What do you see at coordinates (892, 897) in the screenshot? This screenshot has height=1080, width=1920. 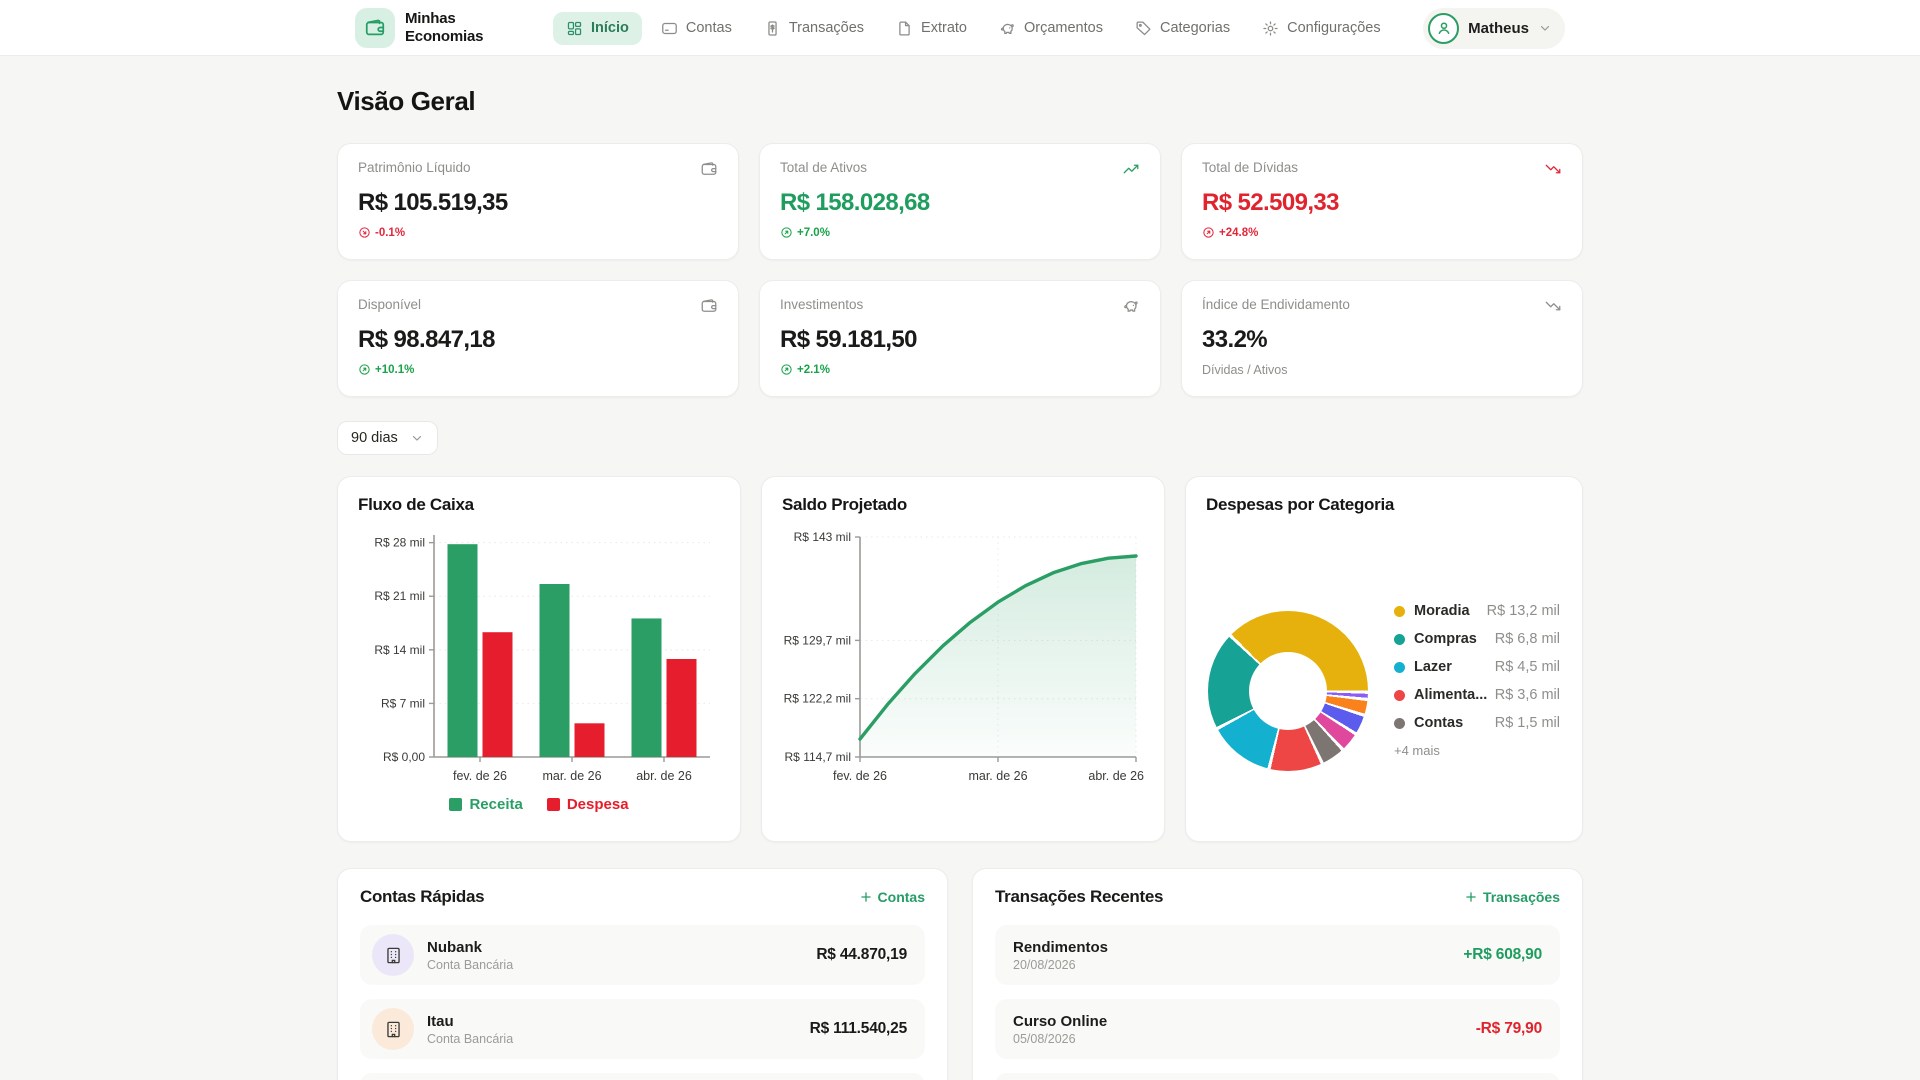 I see `add-account-button: Contas` at bounding box center [892, 897].